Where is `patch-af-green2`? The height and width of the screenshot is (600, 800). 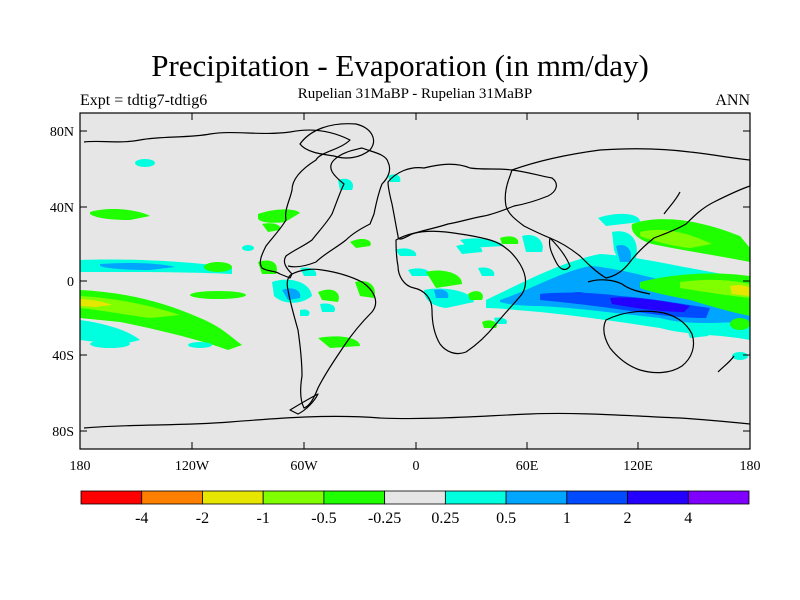 patch-af-green2 is located at coordinates (475, 295).